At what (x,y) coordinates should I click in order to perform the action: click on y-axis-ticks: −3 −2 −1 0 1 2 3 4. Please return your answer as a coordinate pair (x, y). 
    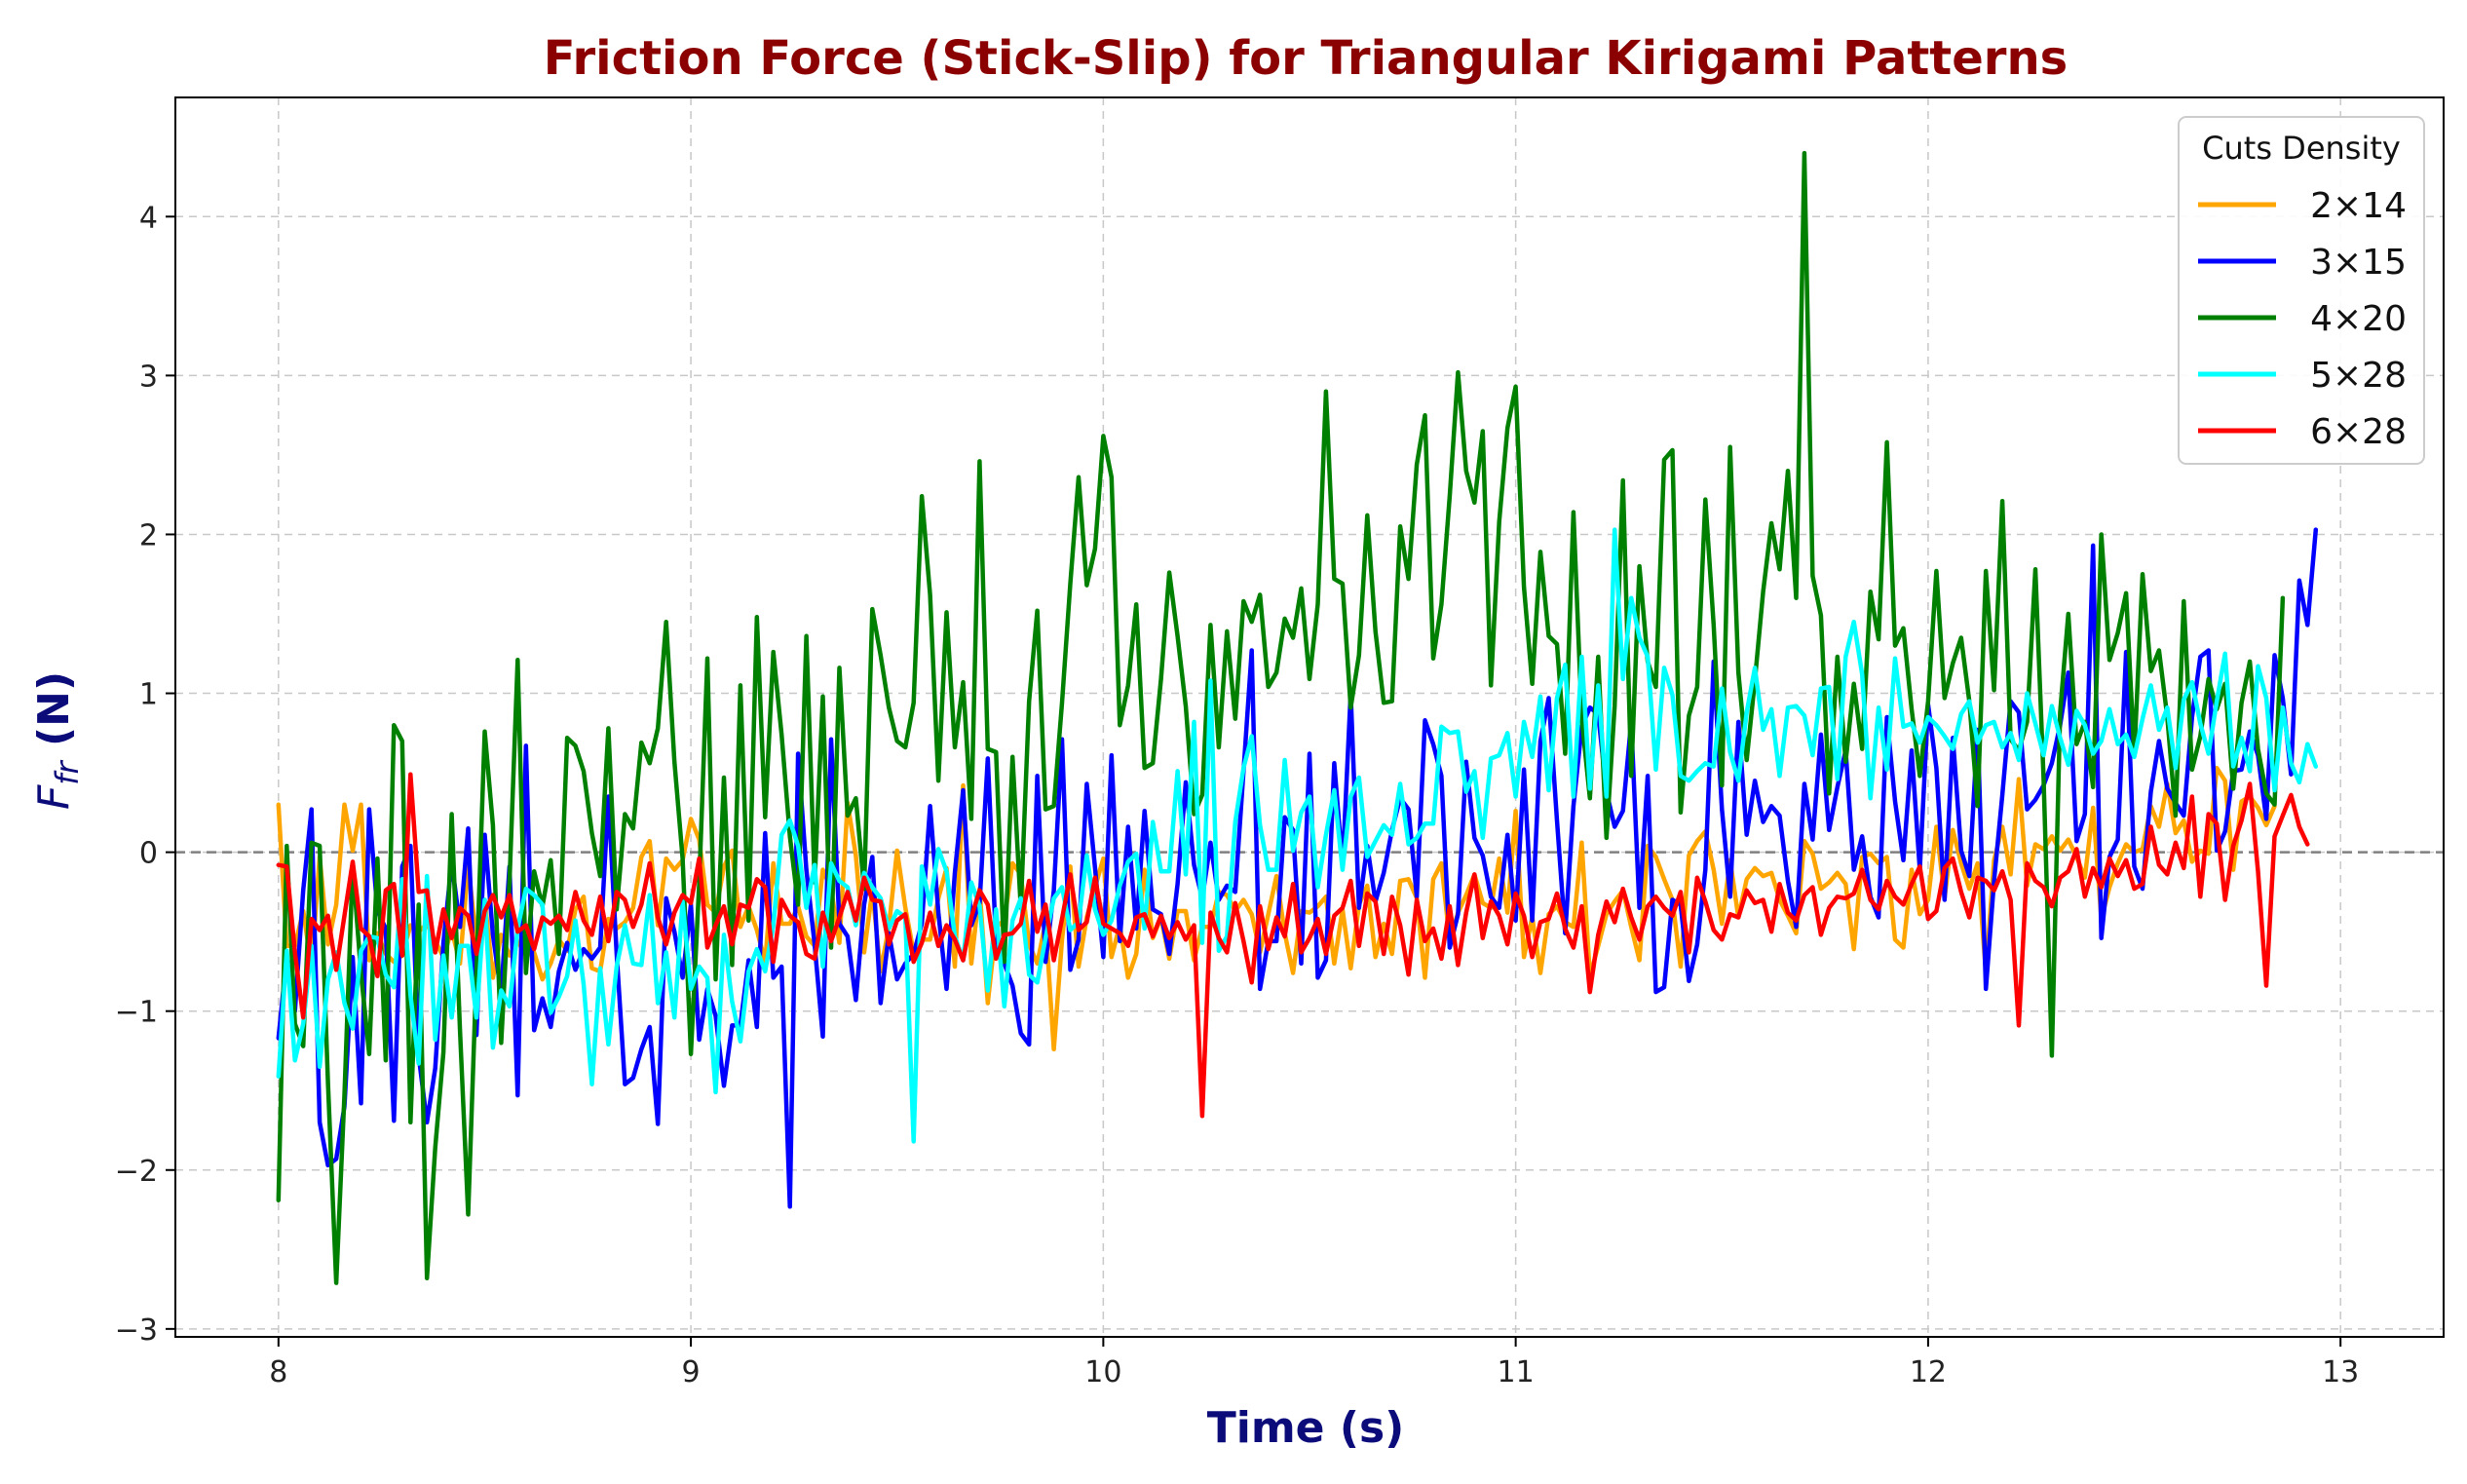
    Looking at the image, I should click on (145, 774).